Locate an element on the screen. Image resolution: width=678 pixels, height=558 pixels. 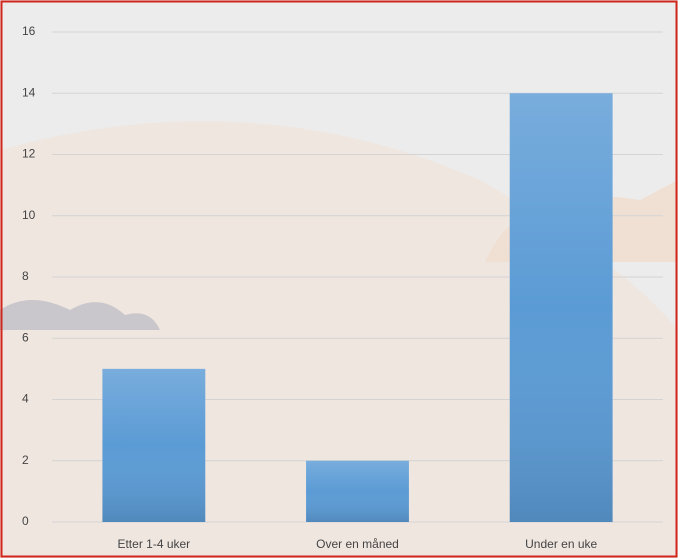
decor-cloud is located at coordinates (80, 315).